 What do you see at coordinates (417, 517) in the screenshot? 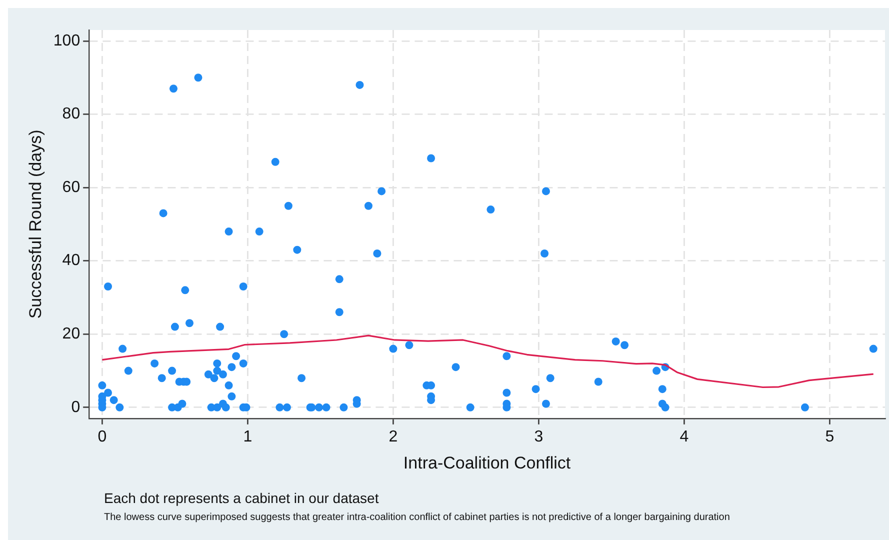
I see `text: The lowess curve superimposed suggests that greater intra-coalition conflict of cabinet parties is not predictive of a longer bargaining duration` at bounding box center [417, 517].